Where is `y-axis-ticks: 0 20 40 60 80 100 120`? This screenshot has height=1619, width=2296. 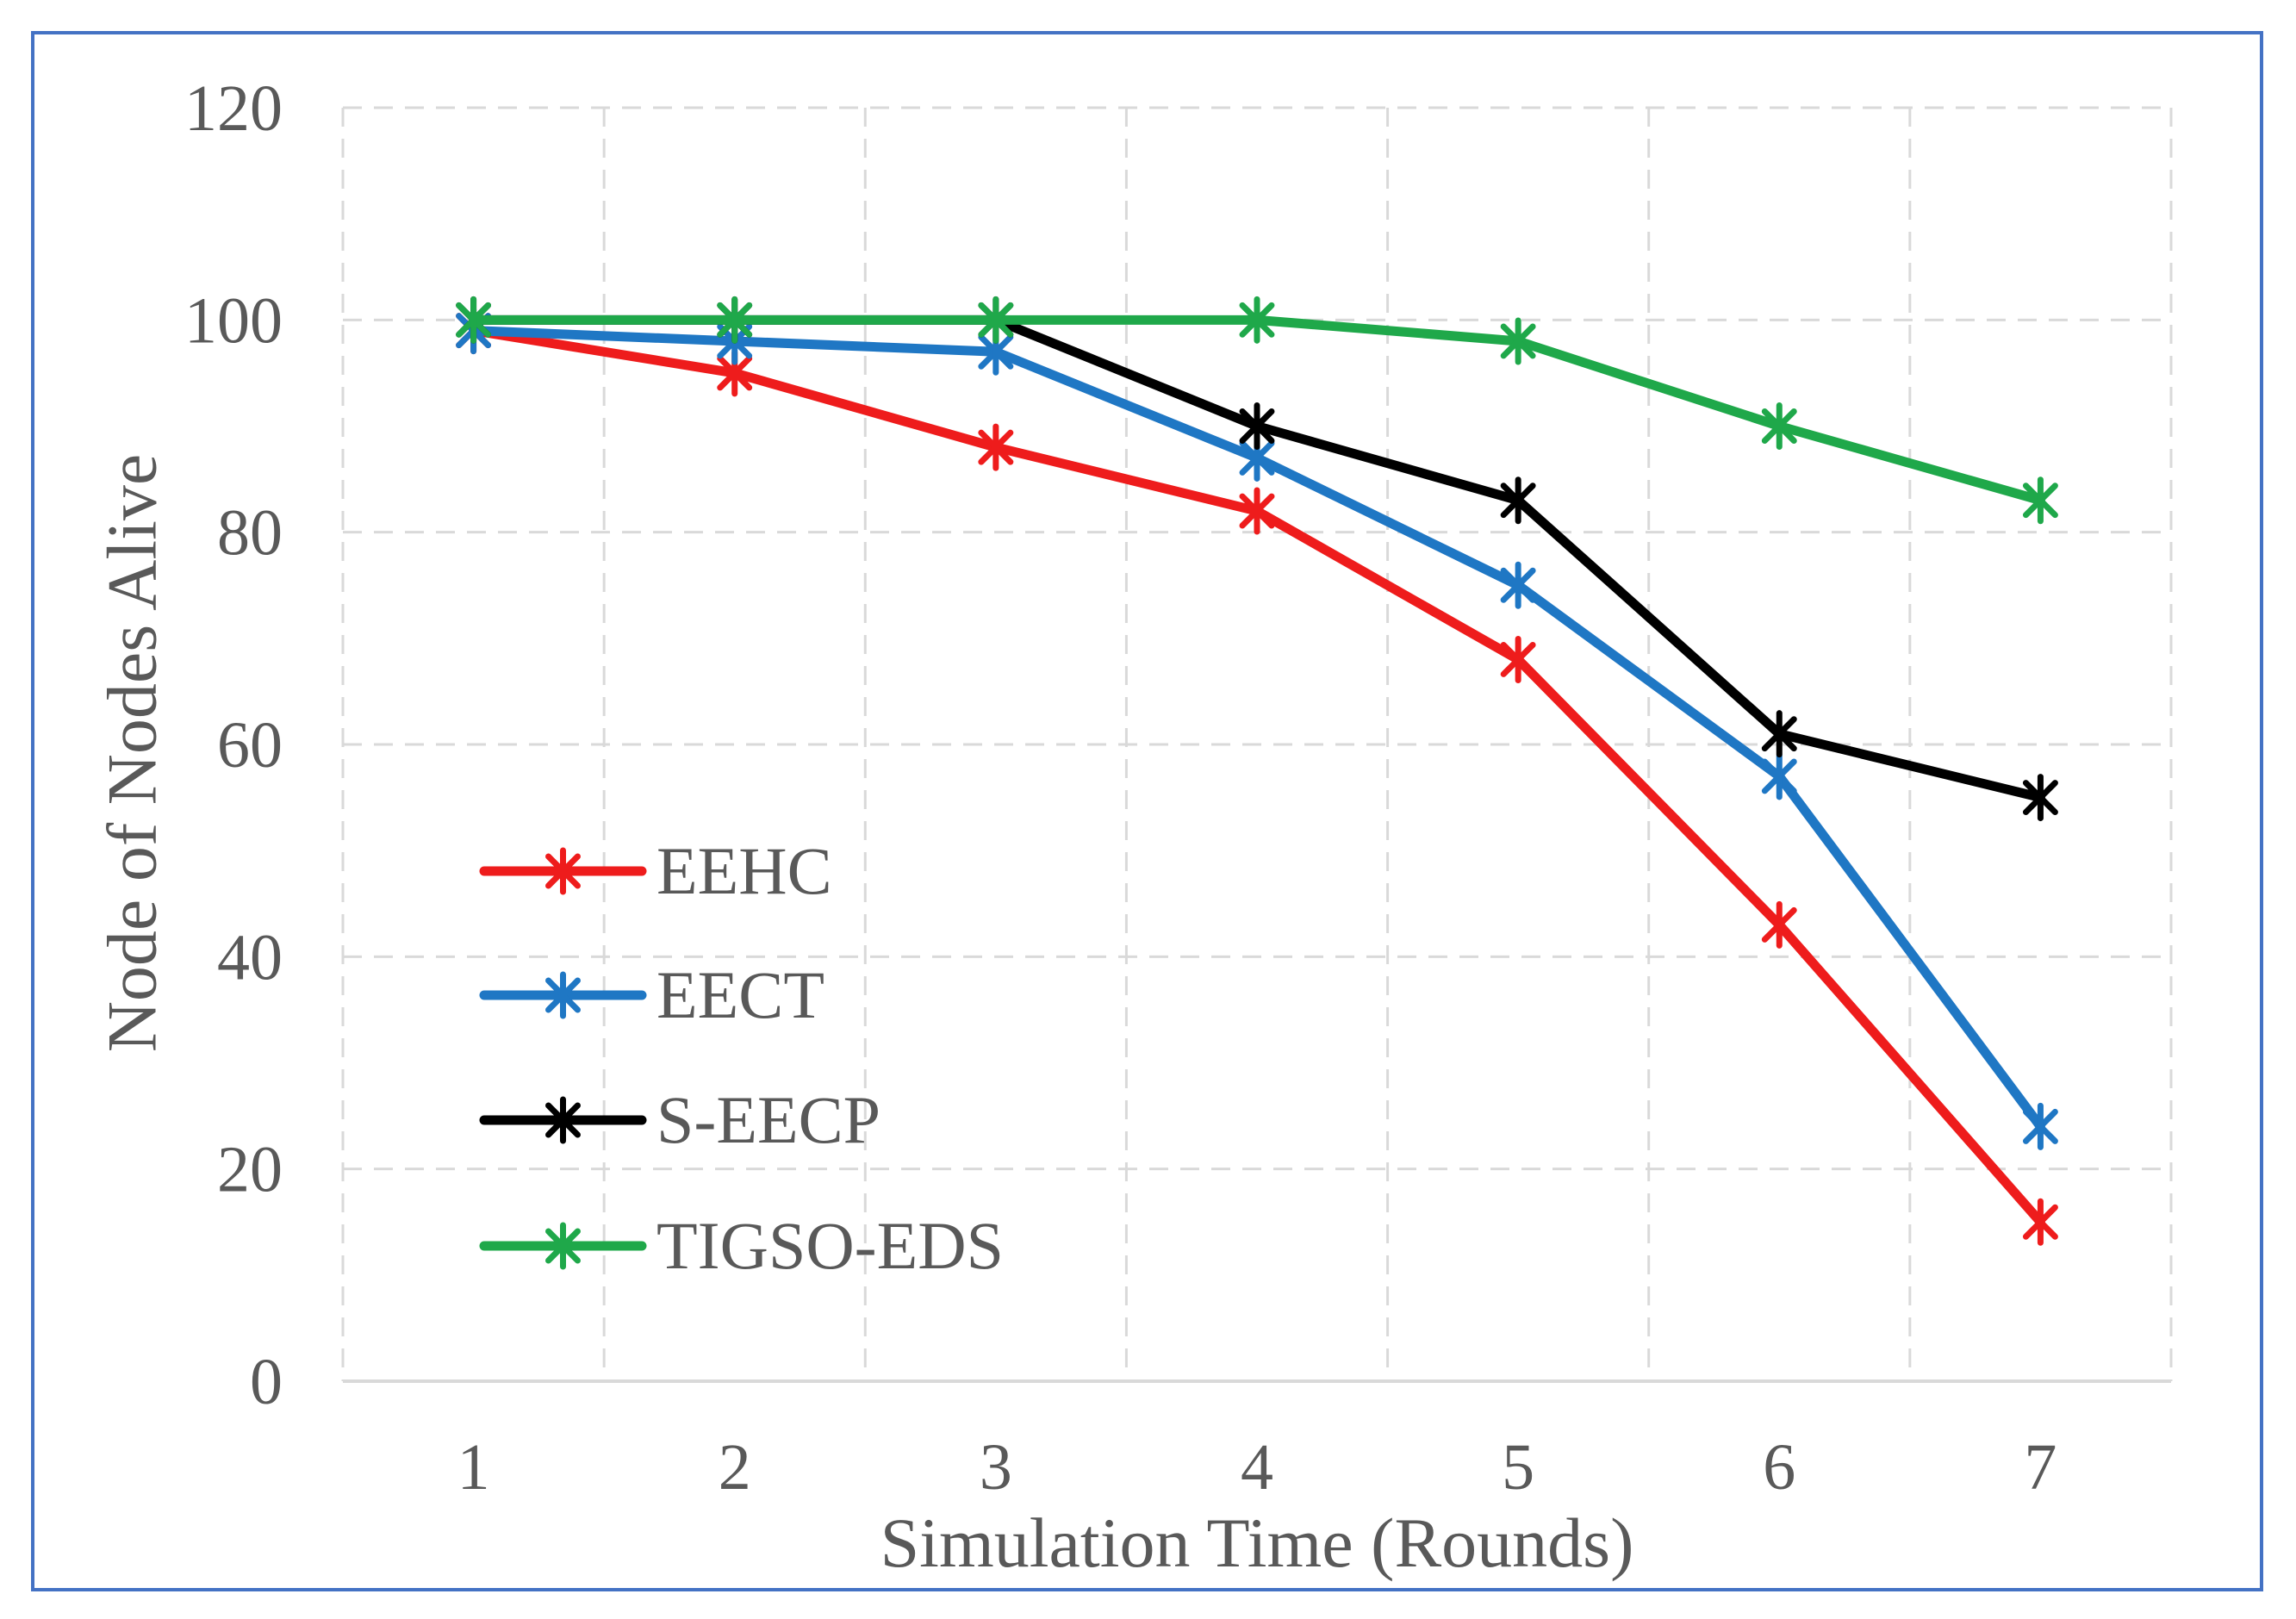 y-axis-ticks: 0 20 40 60 80 100 120 is located at coordinates (234, 745).